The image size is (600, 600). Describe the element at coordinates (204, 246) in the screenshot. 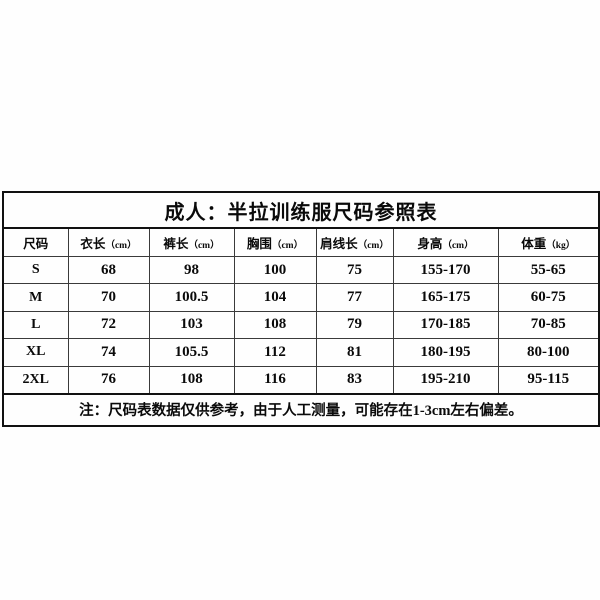

I see `column-header-pants-length-unit: （cm）` at that location.